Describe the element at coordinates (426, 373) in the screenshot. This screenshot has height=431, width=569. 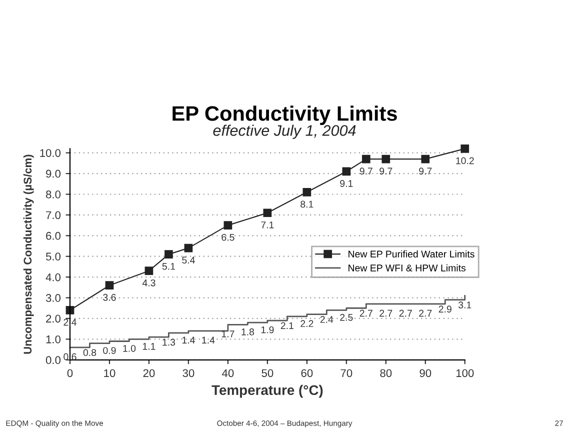
I see `x-tick-label: 90` at that location.